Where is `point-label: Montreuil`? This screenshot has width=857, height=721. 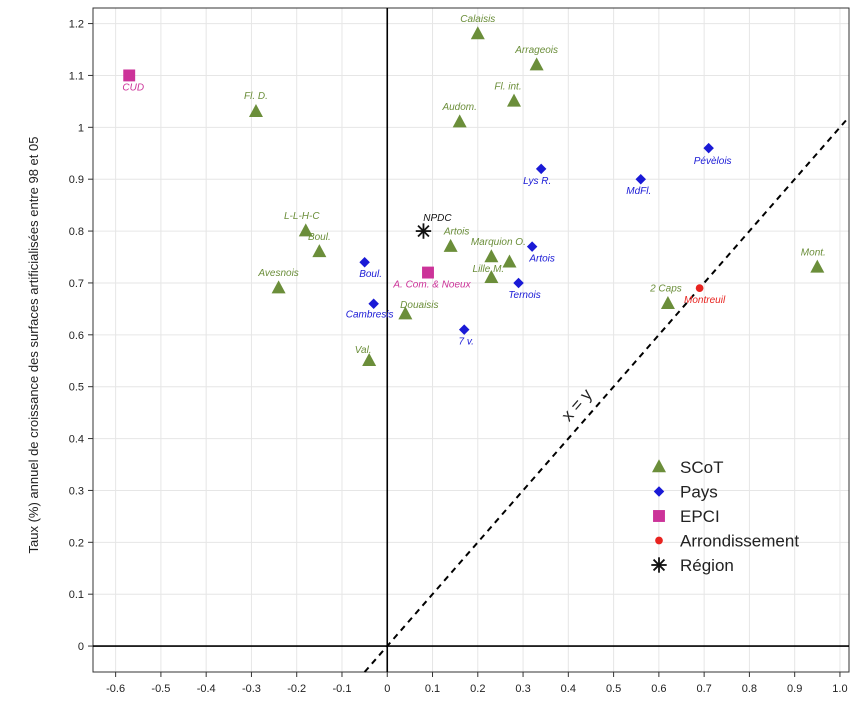
point-label: Montreuil is located at coordinates (705, 300).